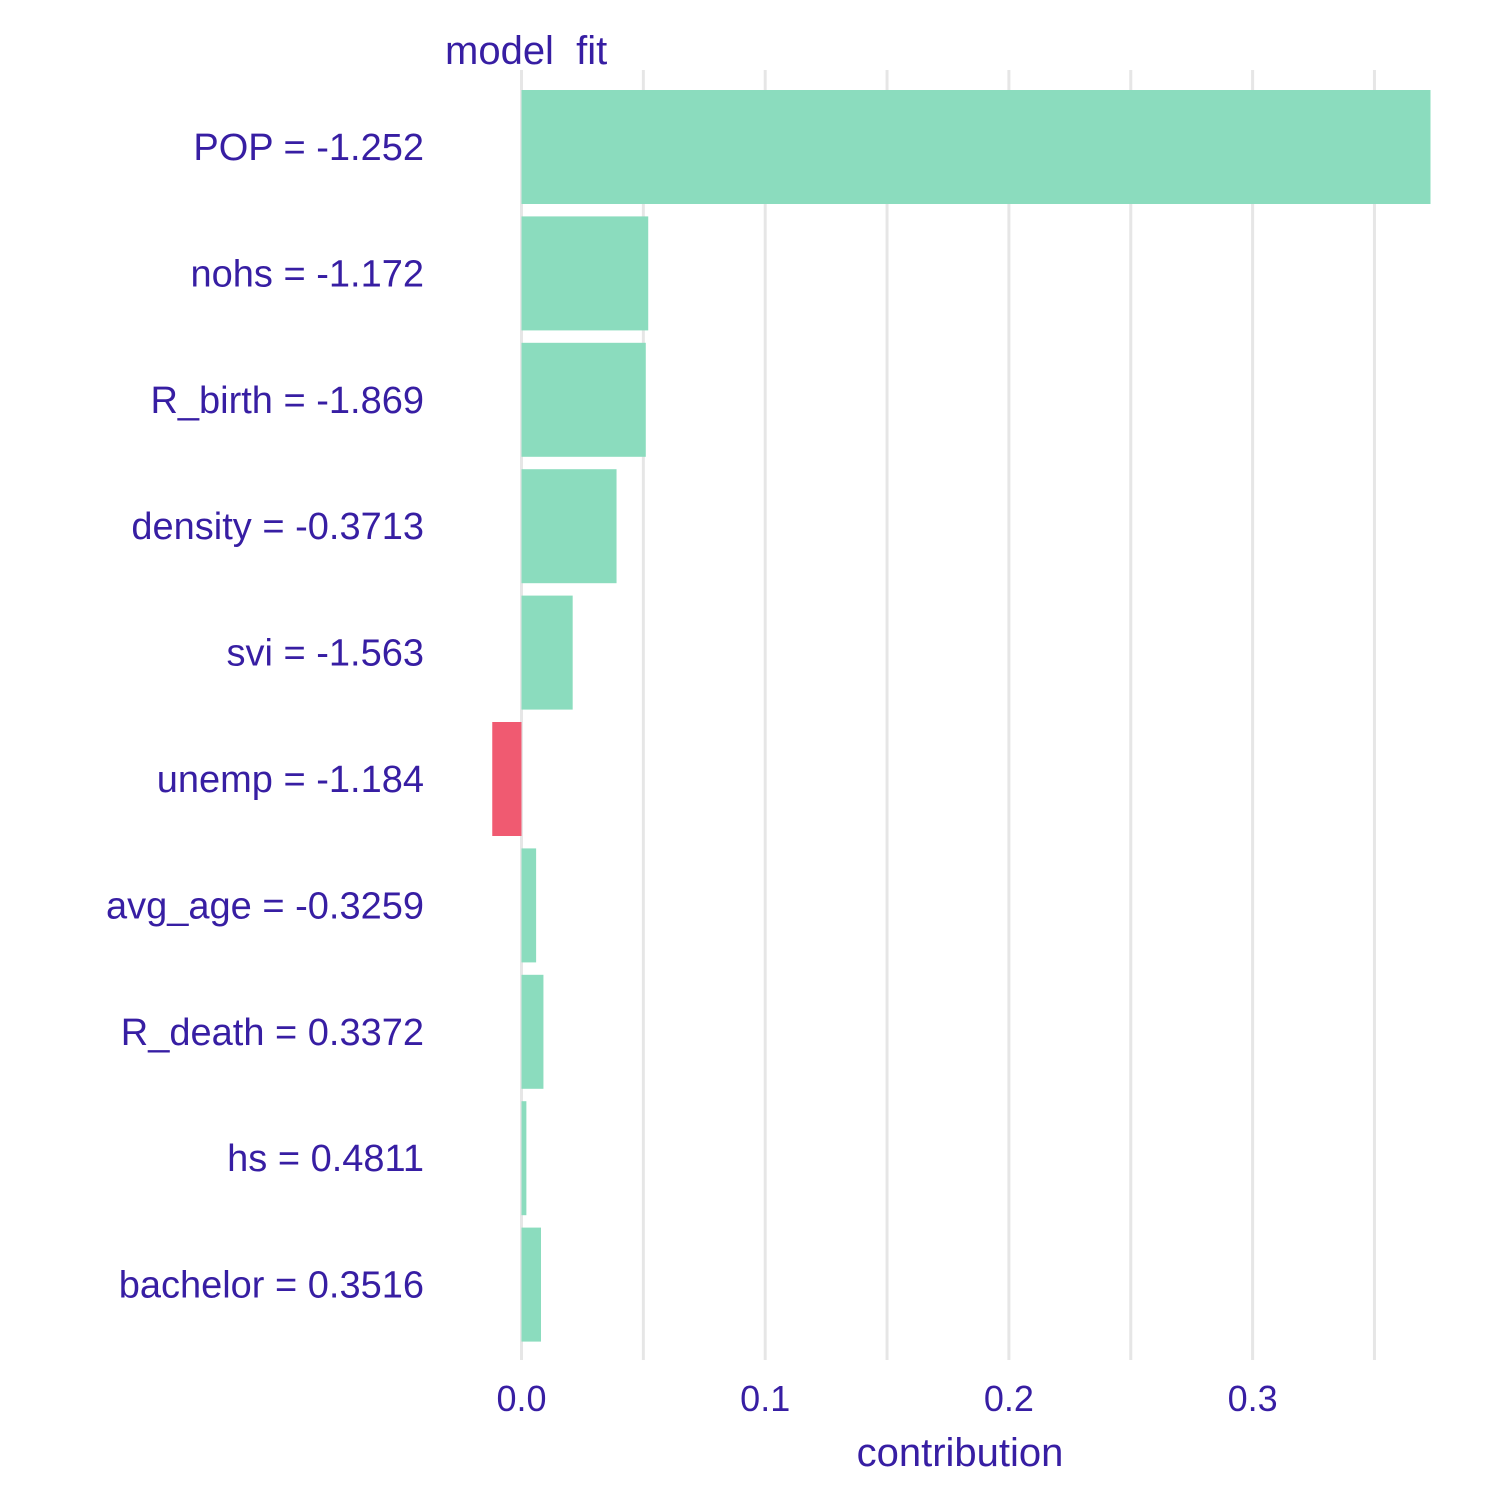  Describe the element at coordinates (290, 780) in the screenshot. I see `category-label-5: unemp = -1.184` at that location.